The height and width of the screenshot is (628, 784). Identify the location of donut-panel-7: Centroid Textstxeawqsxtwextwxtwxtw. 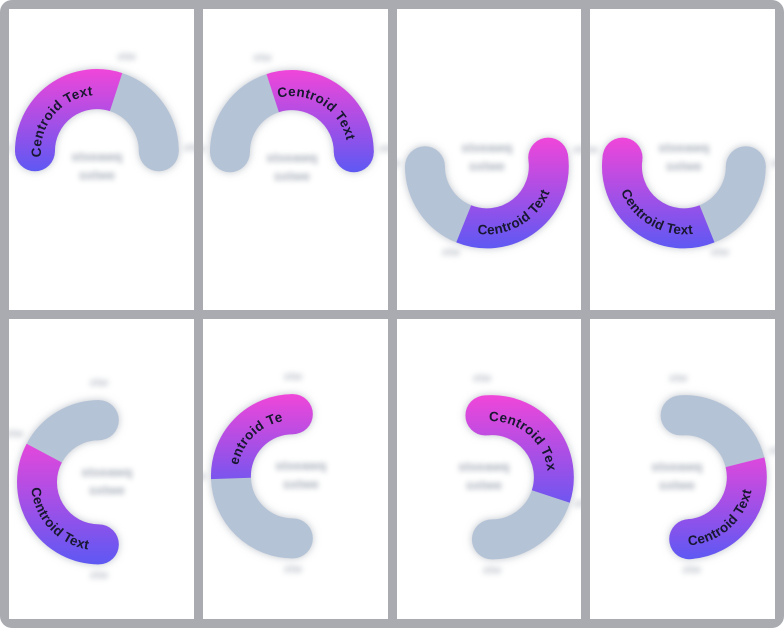
(489, 468).